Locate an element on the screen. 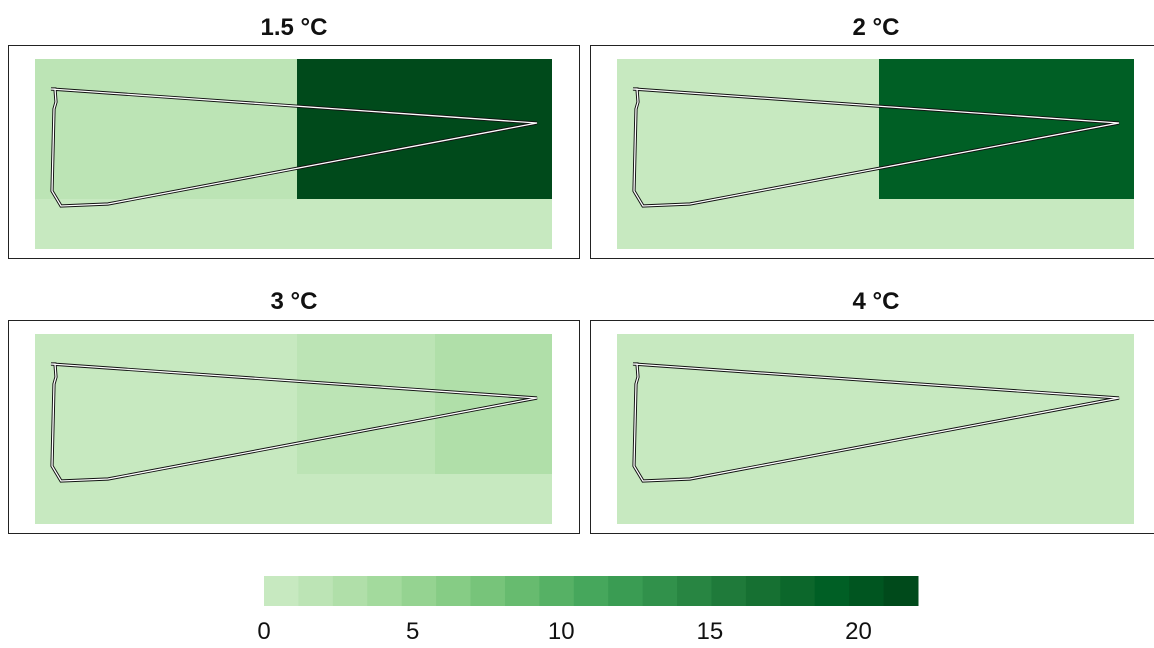 The image size is (1154, 648). region-middle is located at coordinates (366, 404).